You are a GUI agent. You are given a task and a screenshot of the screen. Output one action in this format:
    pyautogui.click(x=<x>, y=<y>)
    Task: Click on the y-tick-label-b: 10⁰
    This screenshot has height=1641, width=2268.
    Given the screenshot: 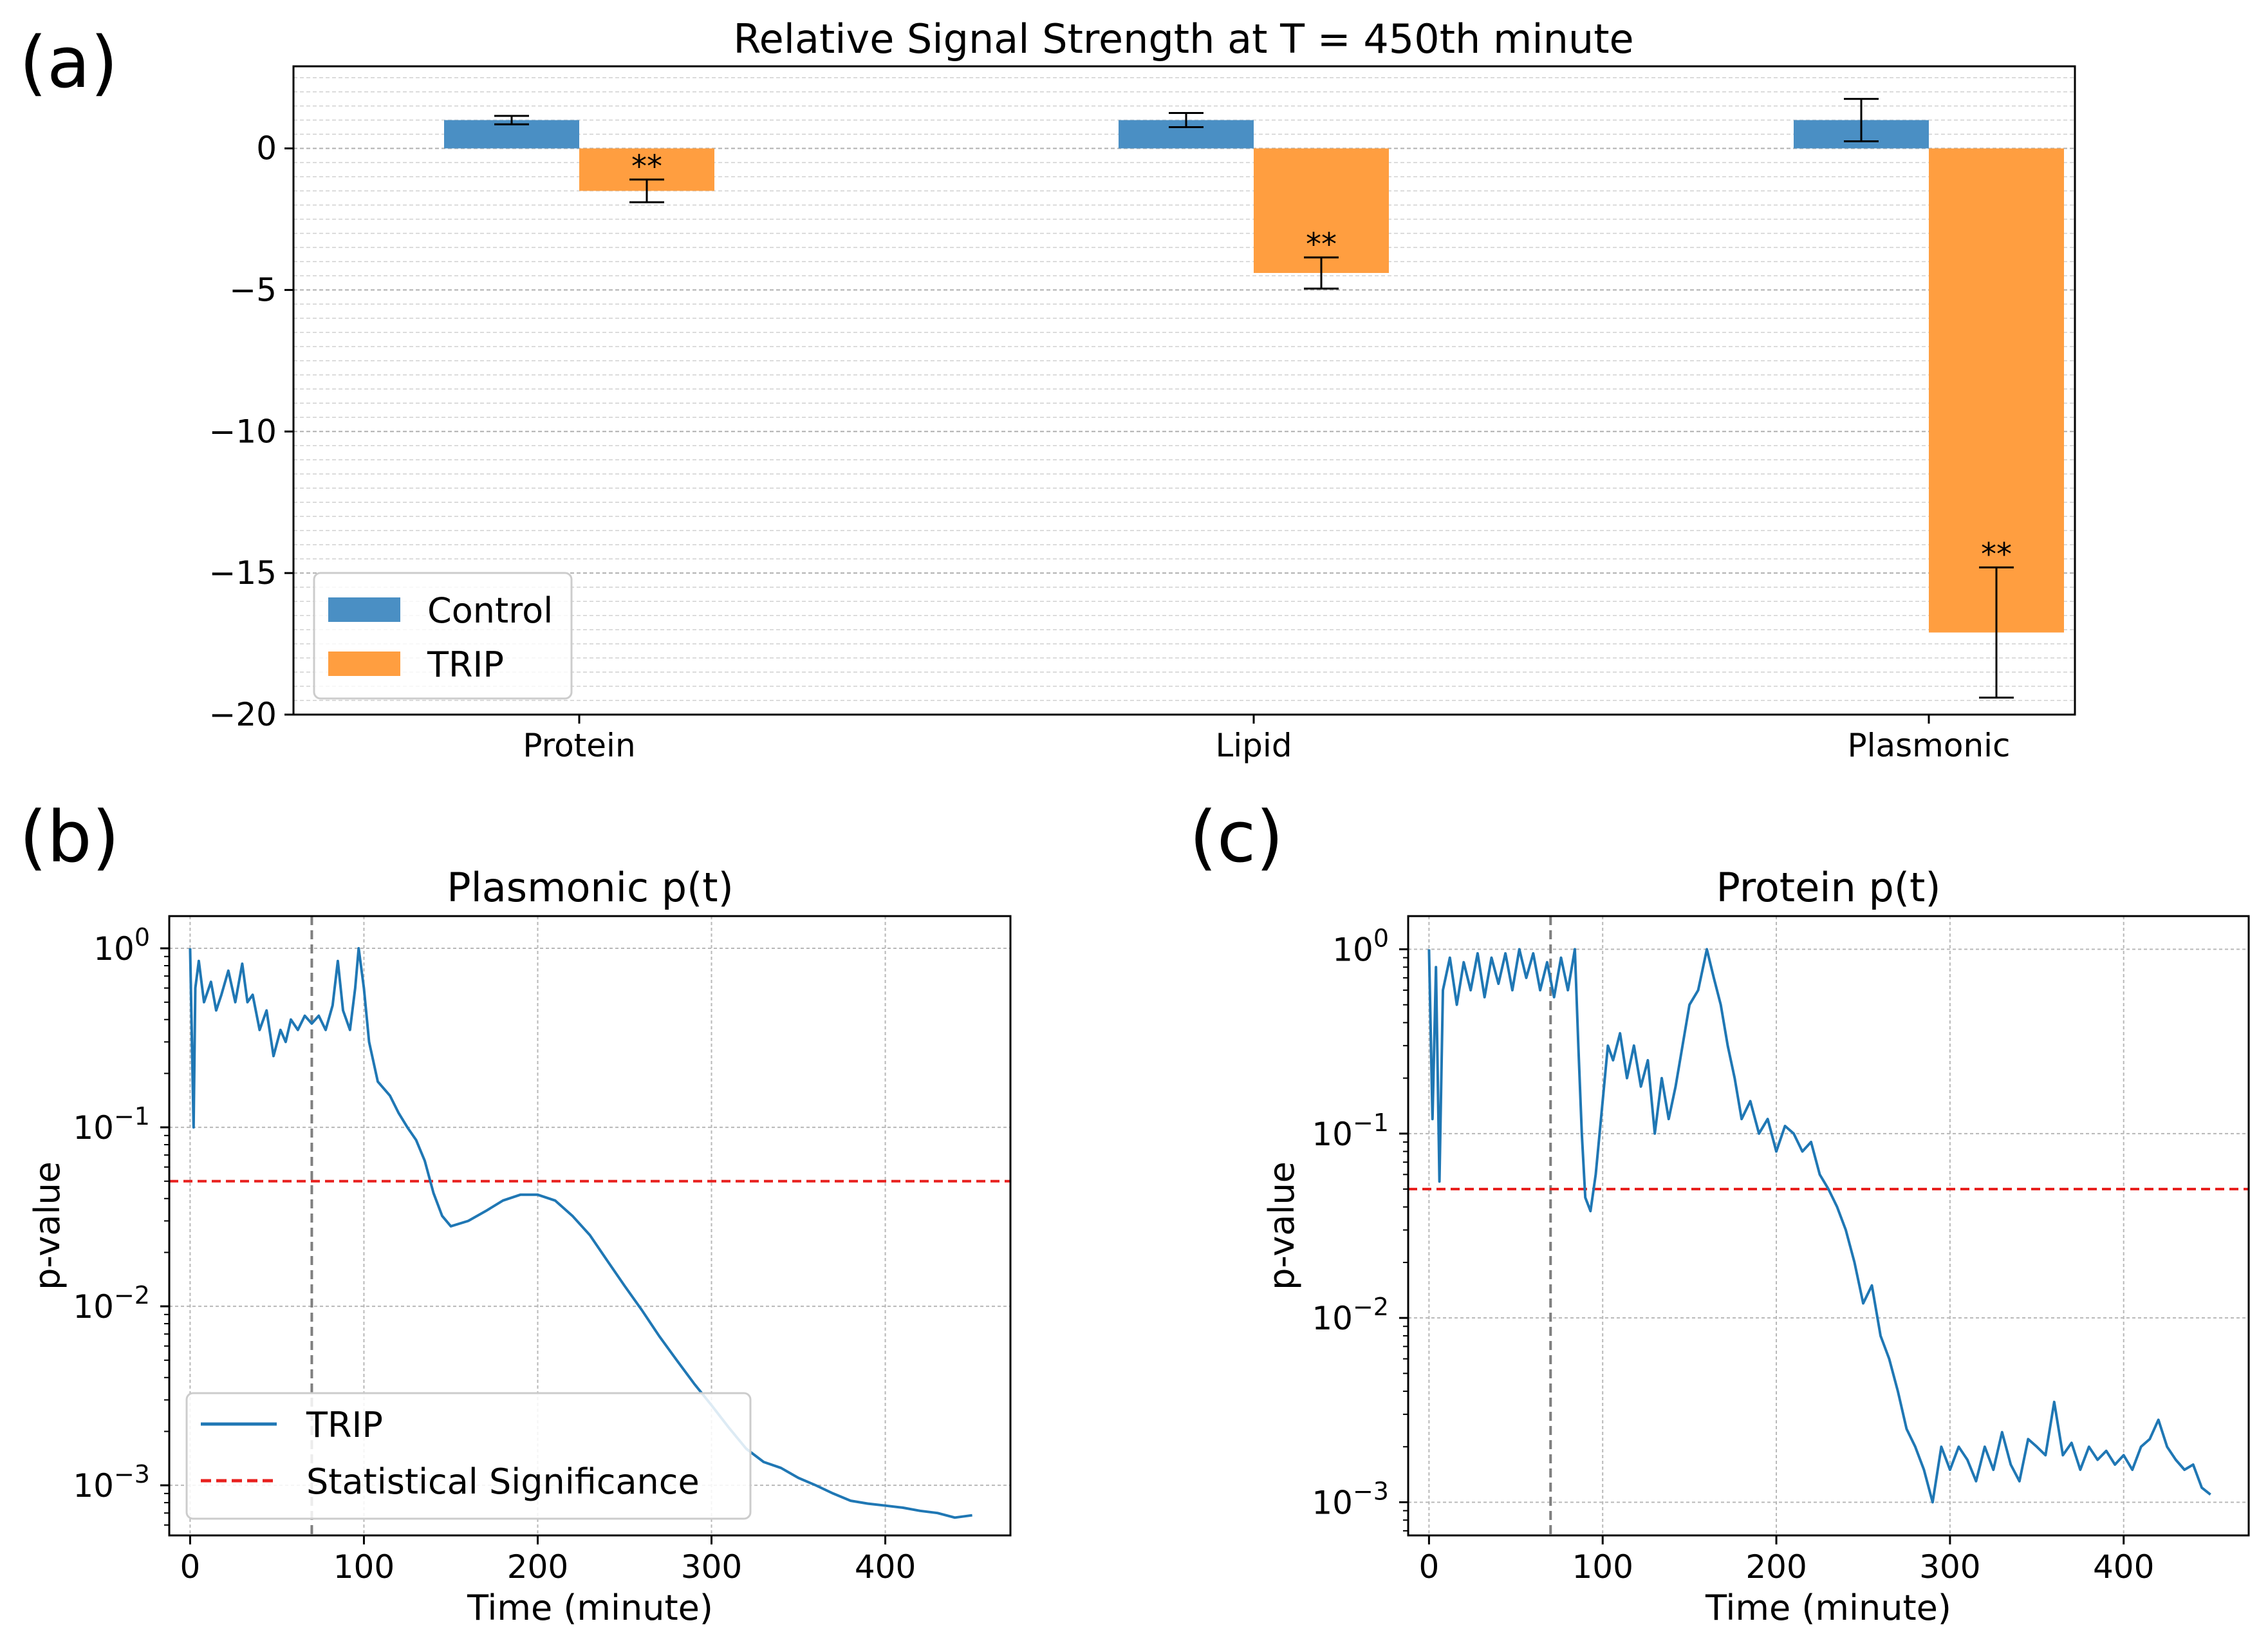 What is the action you would take?
    pyautogui.click(x=121, y=945)
    